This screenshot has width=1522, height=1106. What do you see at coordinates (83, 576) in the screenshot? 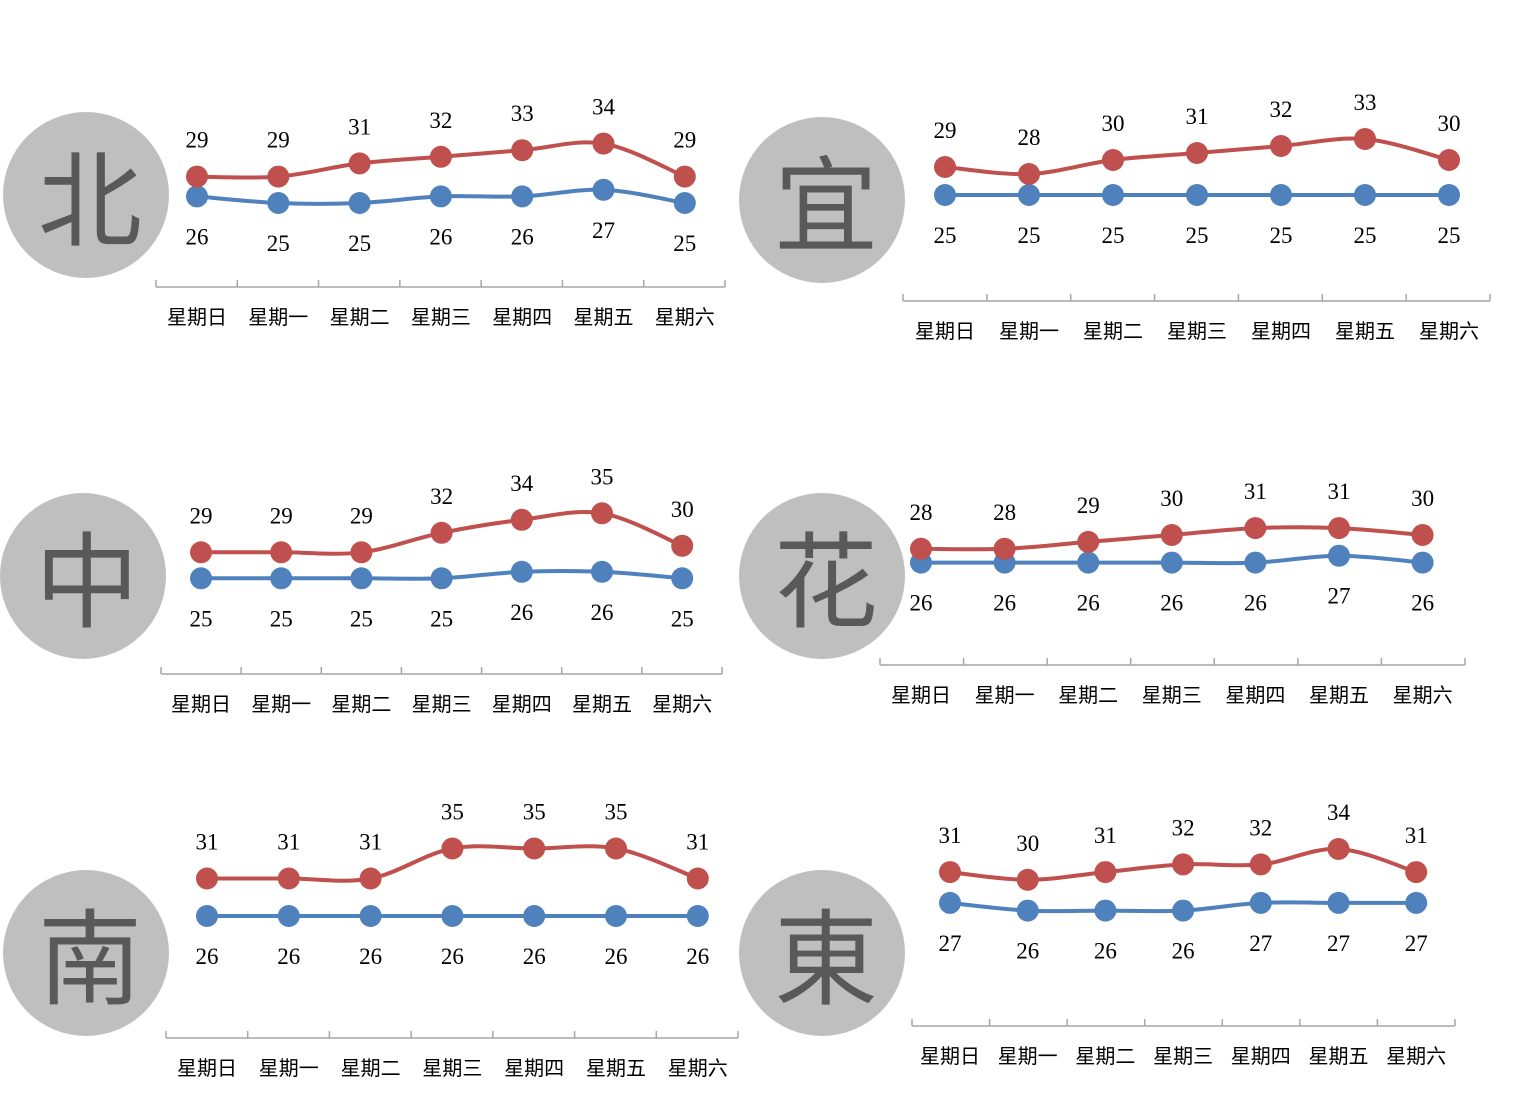
I see `city-badge: 中` at bounding box center [83, 576].